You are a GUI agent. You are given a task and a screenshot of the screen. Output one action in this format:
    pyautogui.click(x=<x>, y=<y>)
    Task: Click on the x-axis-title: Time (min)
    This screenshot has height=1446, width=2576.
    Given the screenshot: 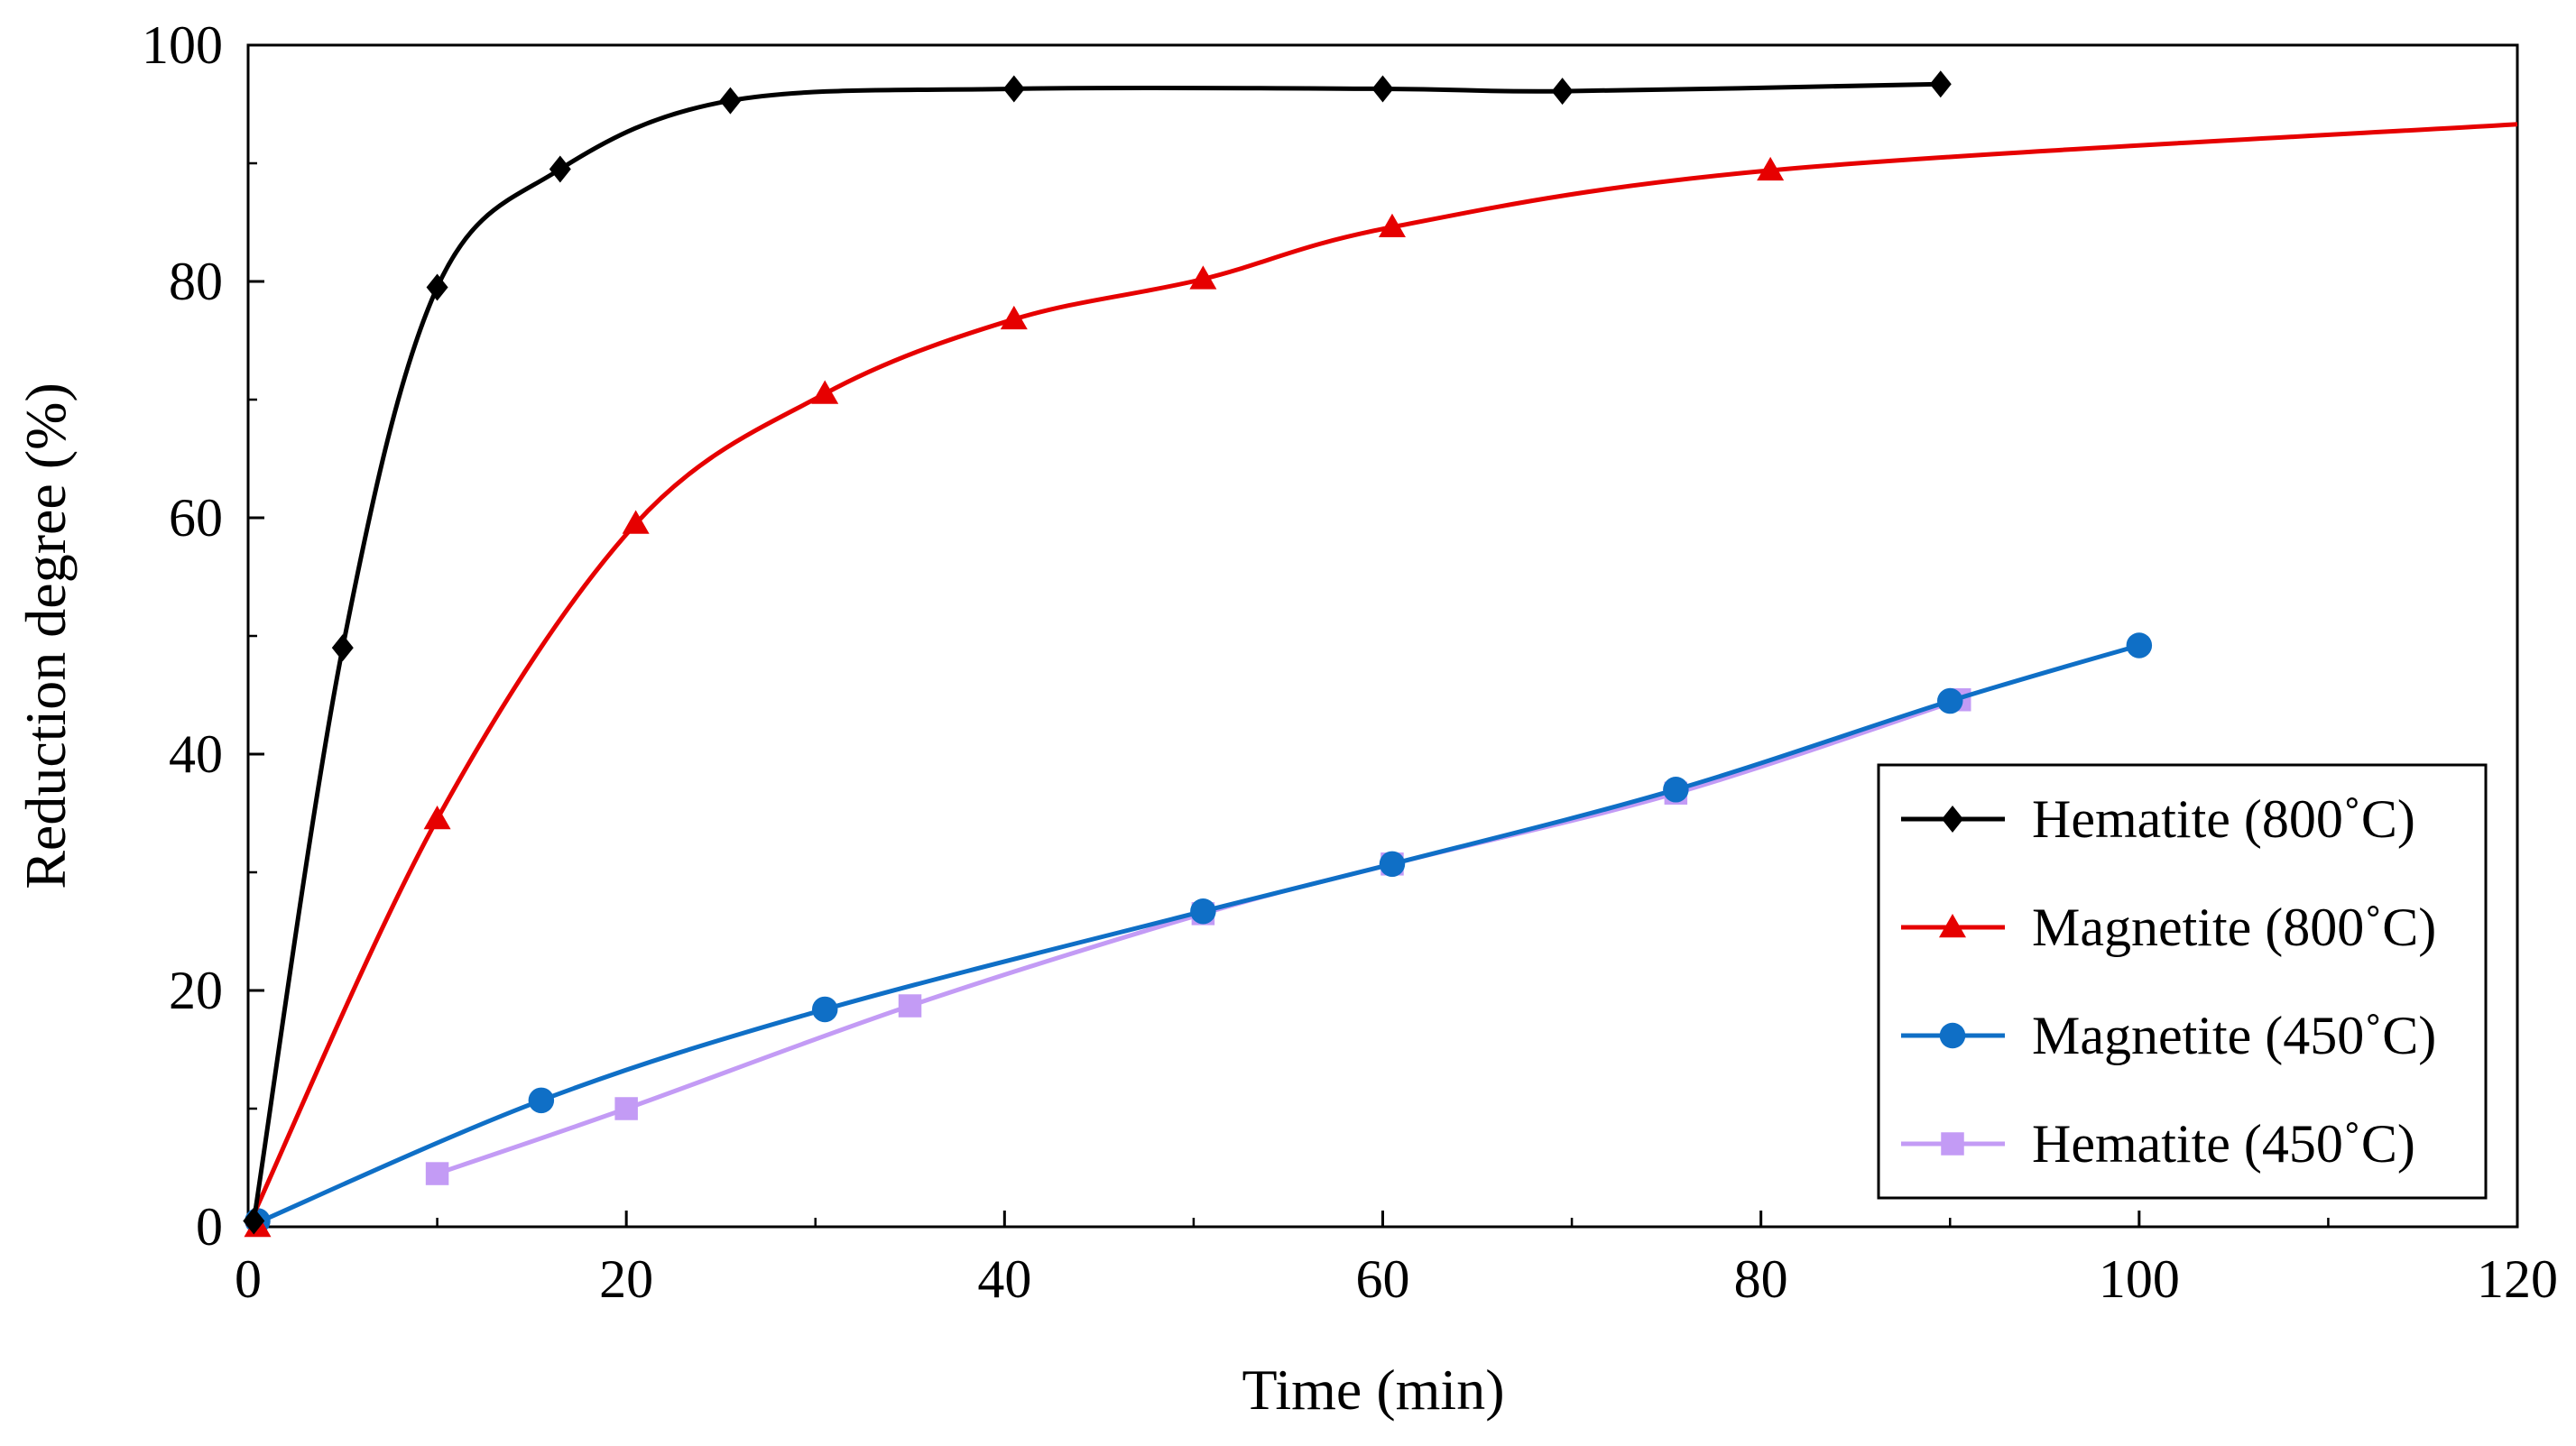 What is the action you would take?
    pyautogui.click(x=1373, y=1390)
    